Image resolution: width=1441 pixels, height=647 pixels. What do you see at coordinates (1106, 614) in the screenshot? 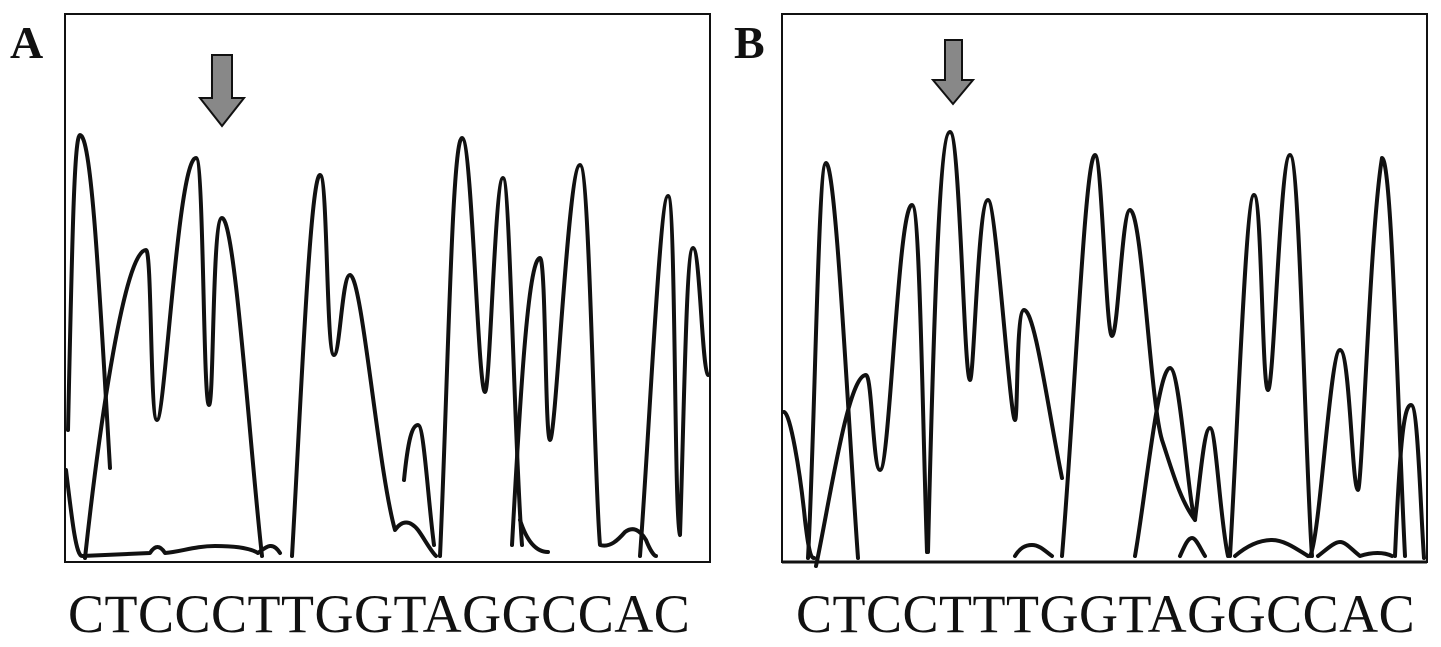
I see `panel-b-sequence: CTCCTTTGGTAGGCCAC` at bounding box center [1106, 614].